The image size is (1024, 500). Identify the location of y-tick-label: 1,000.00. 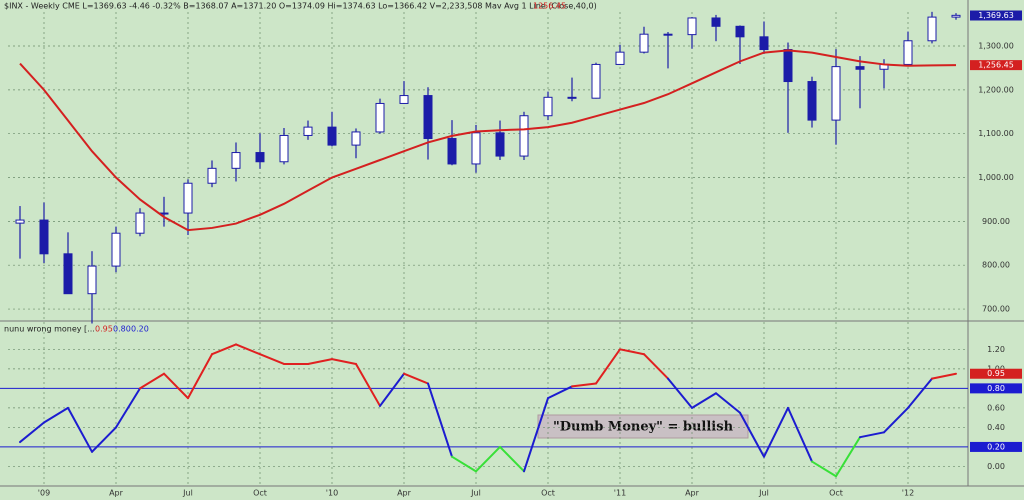
(996, 177).